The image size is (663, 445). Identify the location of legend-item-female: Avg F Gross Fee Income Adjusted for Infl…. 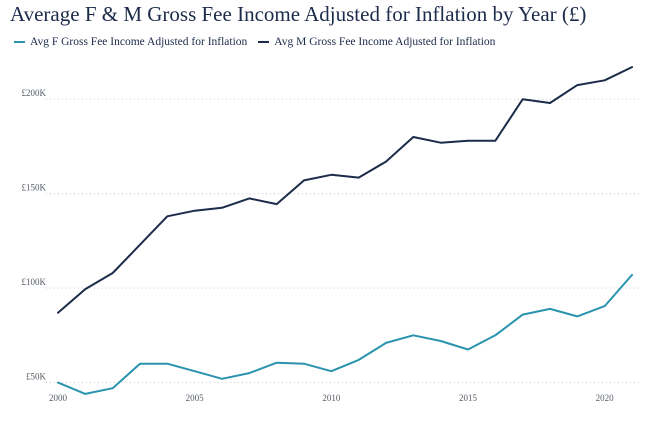
(130, 42).